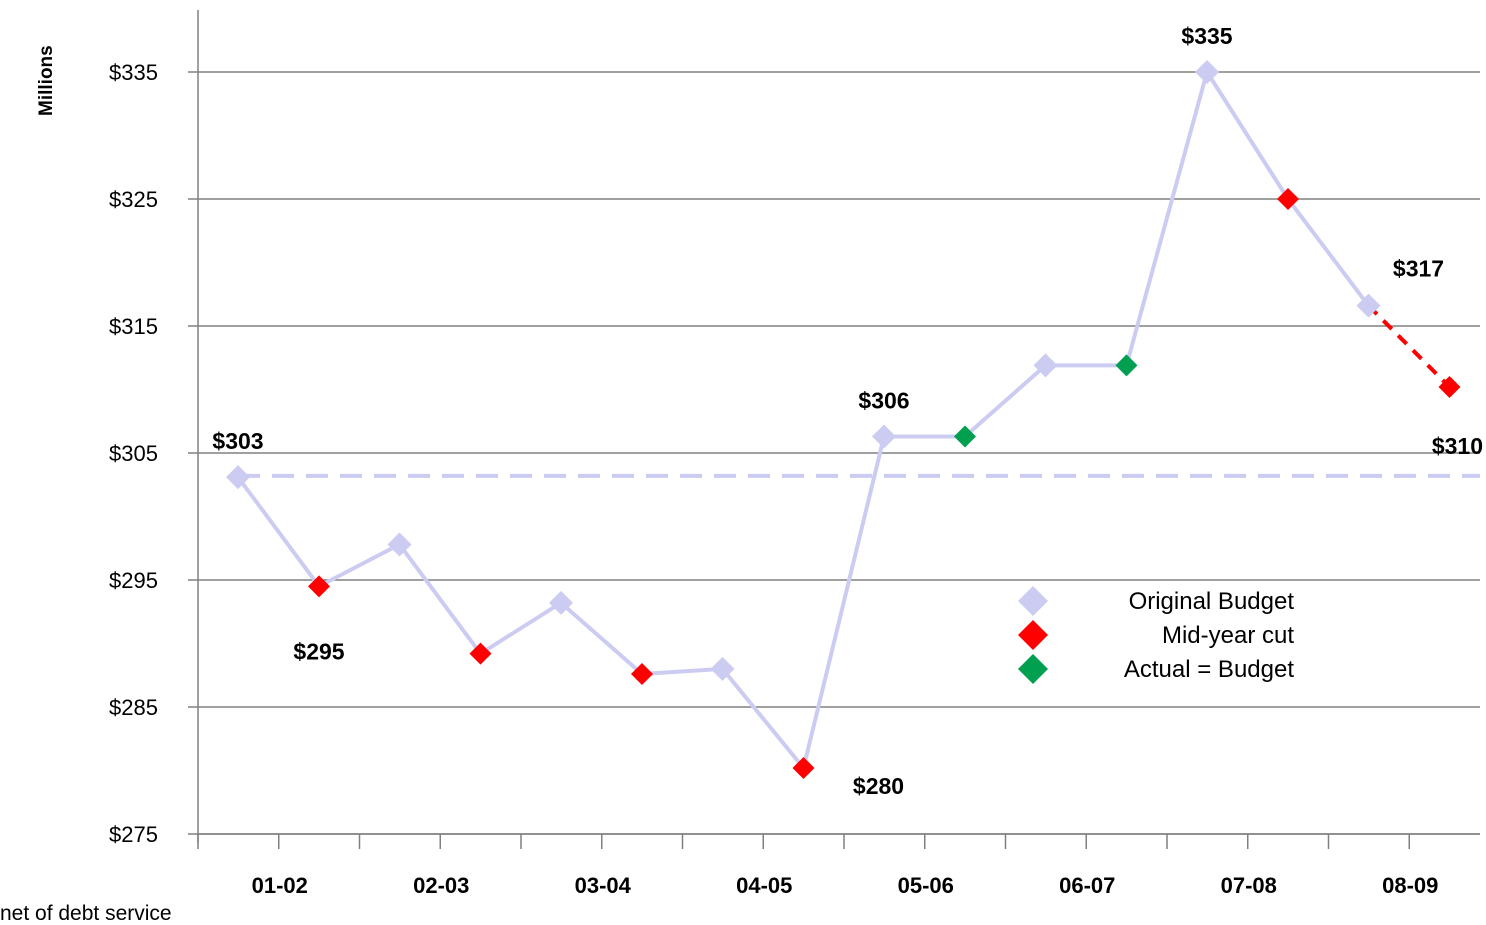 This screenshot has width=1486, height=925. Describe the element at coordinates (1209, 669) in the screenshot. I see `legend-label: Actual = Budget` at that location.